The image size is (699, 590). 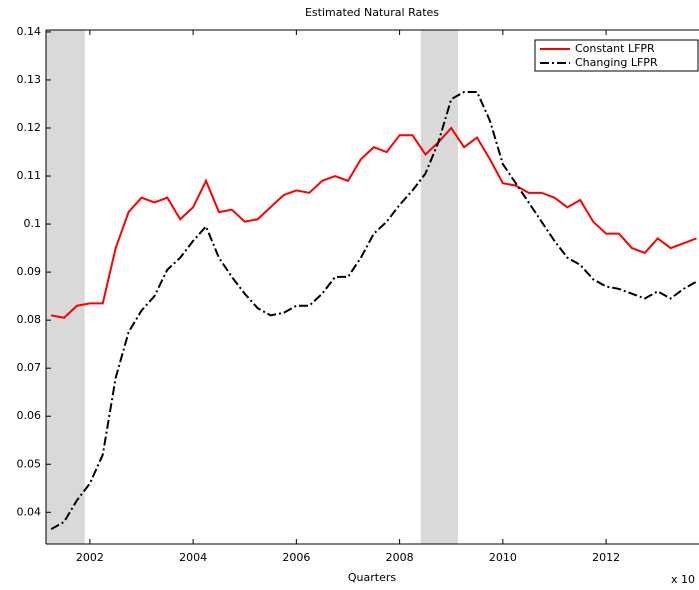 What do you see at coordinates (29, 319) in the screenshot?
I see `y-tick-label: 0.08` at bounding box center [29, 319].